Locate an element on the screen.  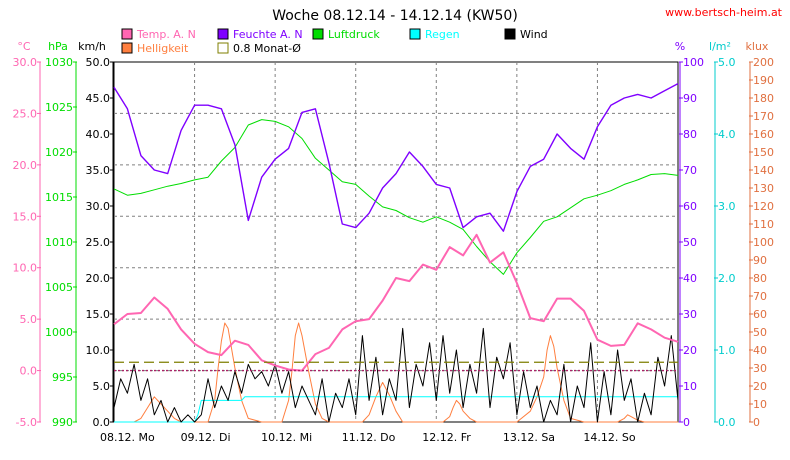
tick-temp-7: 0.0 is located at coordinates (29, 371).